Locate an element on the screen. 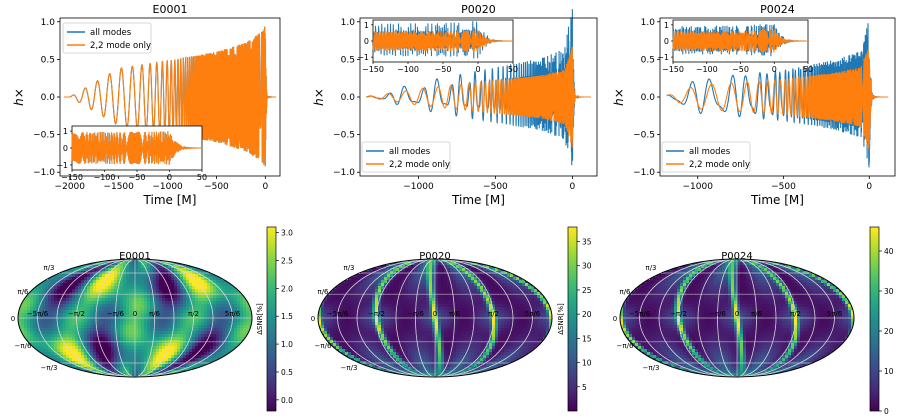 The height and width of the screenshot is (419, 898). series-2-2-mode-only is located at coordinates (777, 99).